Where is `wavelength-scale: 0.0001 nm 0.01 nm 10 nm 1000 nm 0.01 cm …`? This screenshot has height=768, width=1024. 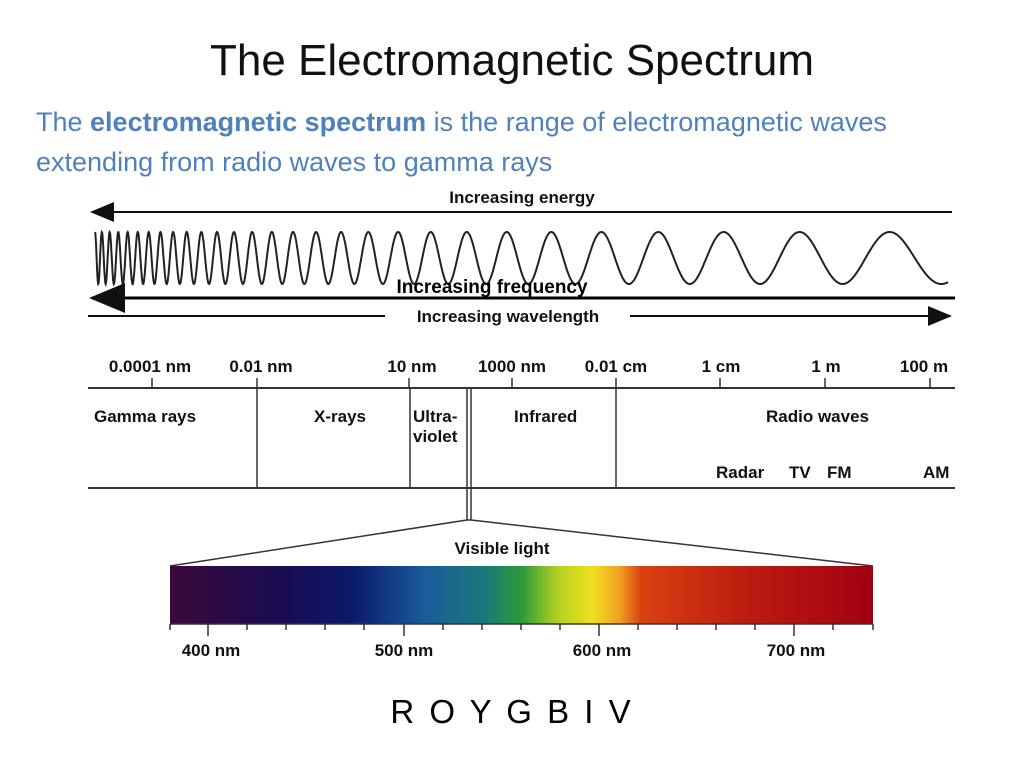
wavelength-scale: 0.0001 nm 0.01 nm 10 nm 1000 nm 0.01 cm … is located at coordinates (528, 366).